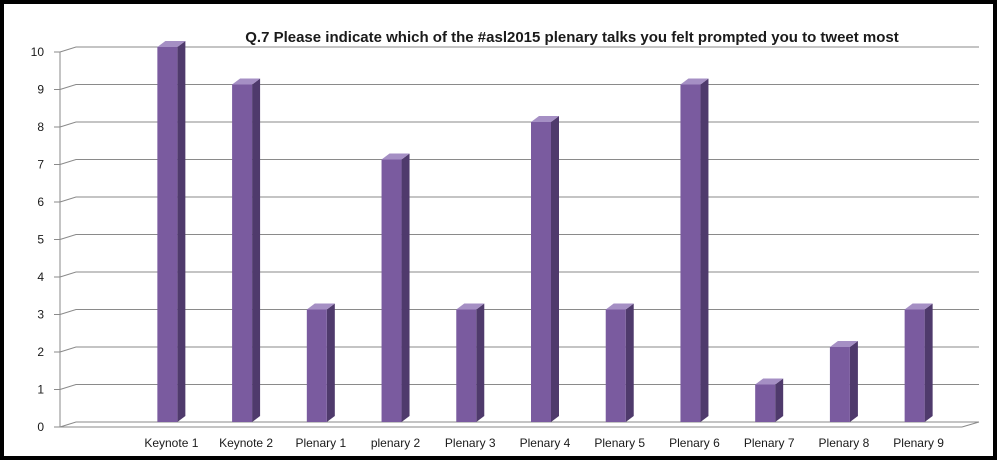 Image resolution: width=997 pixels, height=464 pixels. What do you see at coordinates (40, 90) in the screenshot?
I see `y-tick-label: 9` at bounding box center [40, 90].